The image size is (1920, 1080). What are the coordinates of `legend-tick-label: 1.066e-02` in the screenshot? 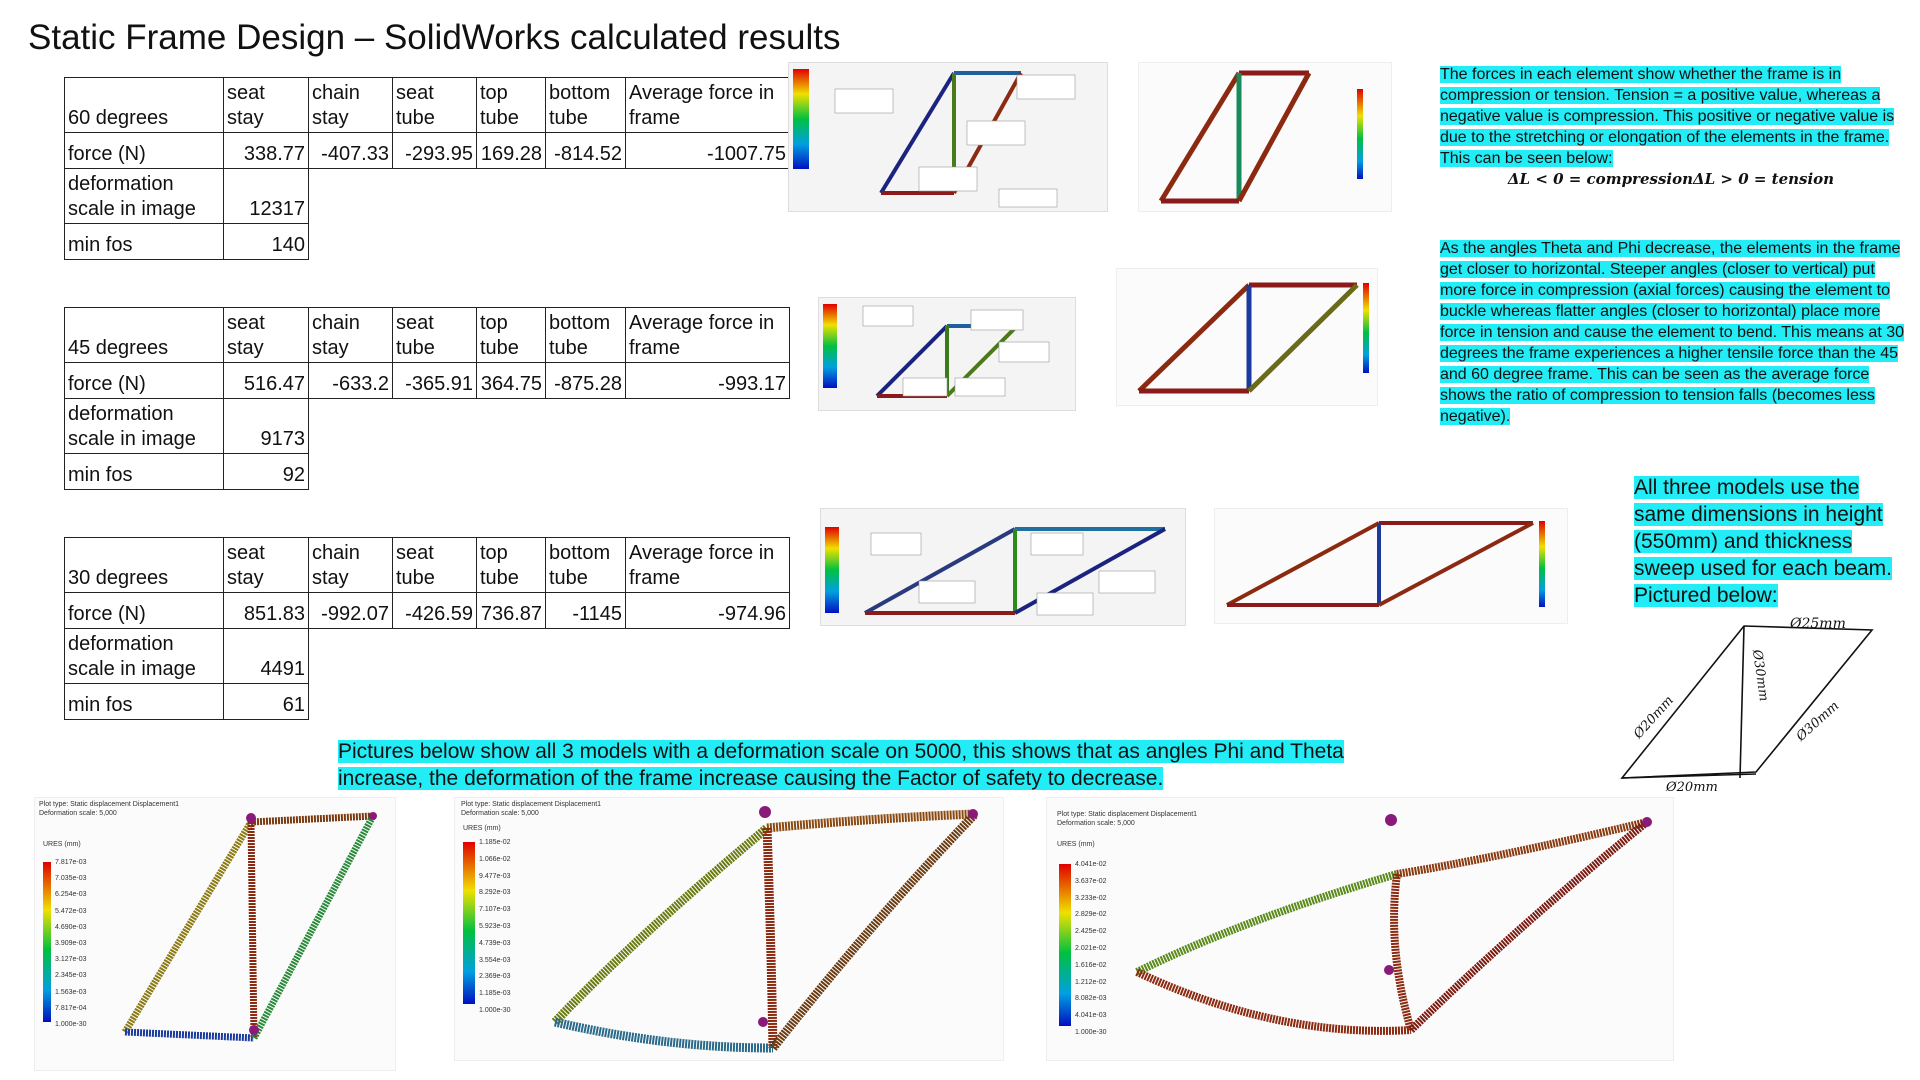 It's located at (495, 859).